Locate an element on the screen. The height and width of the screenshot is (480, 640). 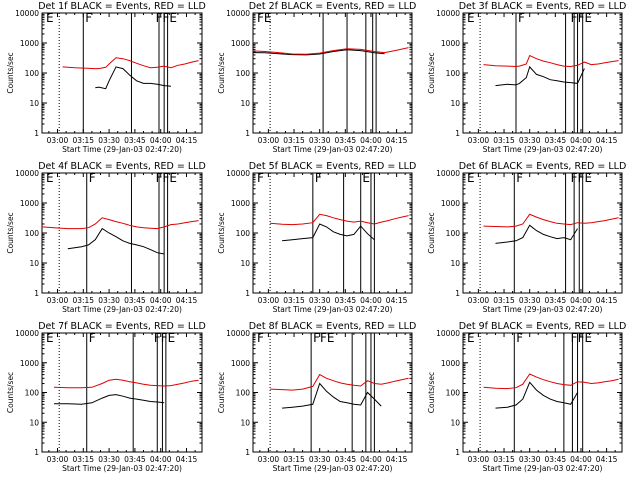
panel-title: Det 7f BLACK = Events, RED = LLD is located at coordinates (122, 326).